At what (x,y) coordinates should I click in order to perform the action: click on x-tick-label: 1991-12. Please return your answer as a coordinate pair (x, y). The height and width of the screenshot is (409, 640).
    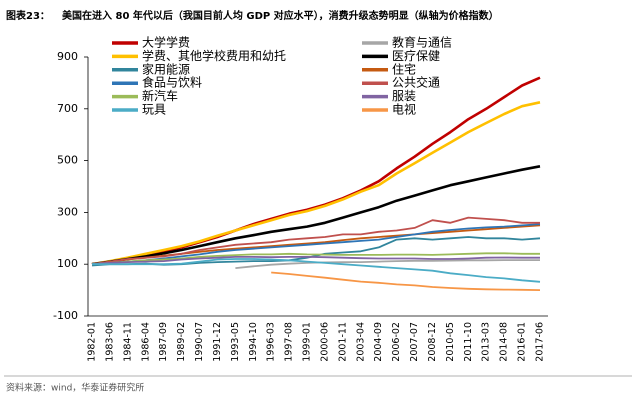
    Looking at the image, I should click on (217, 342).